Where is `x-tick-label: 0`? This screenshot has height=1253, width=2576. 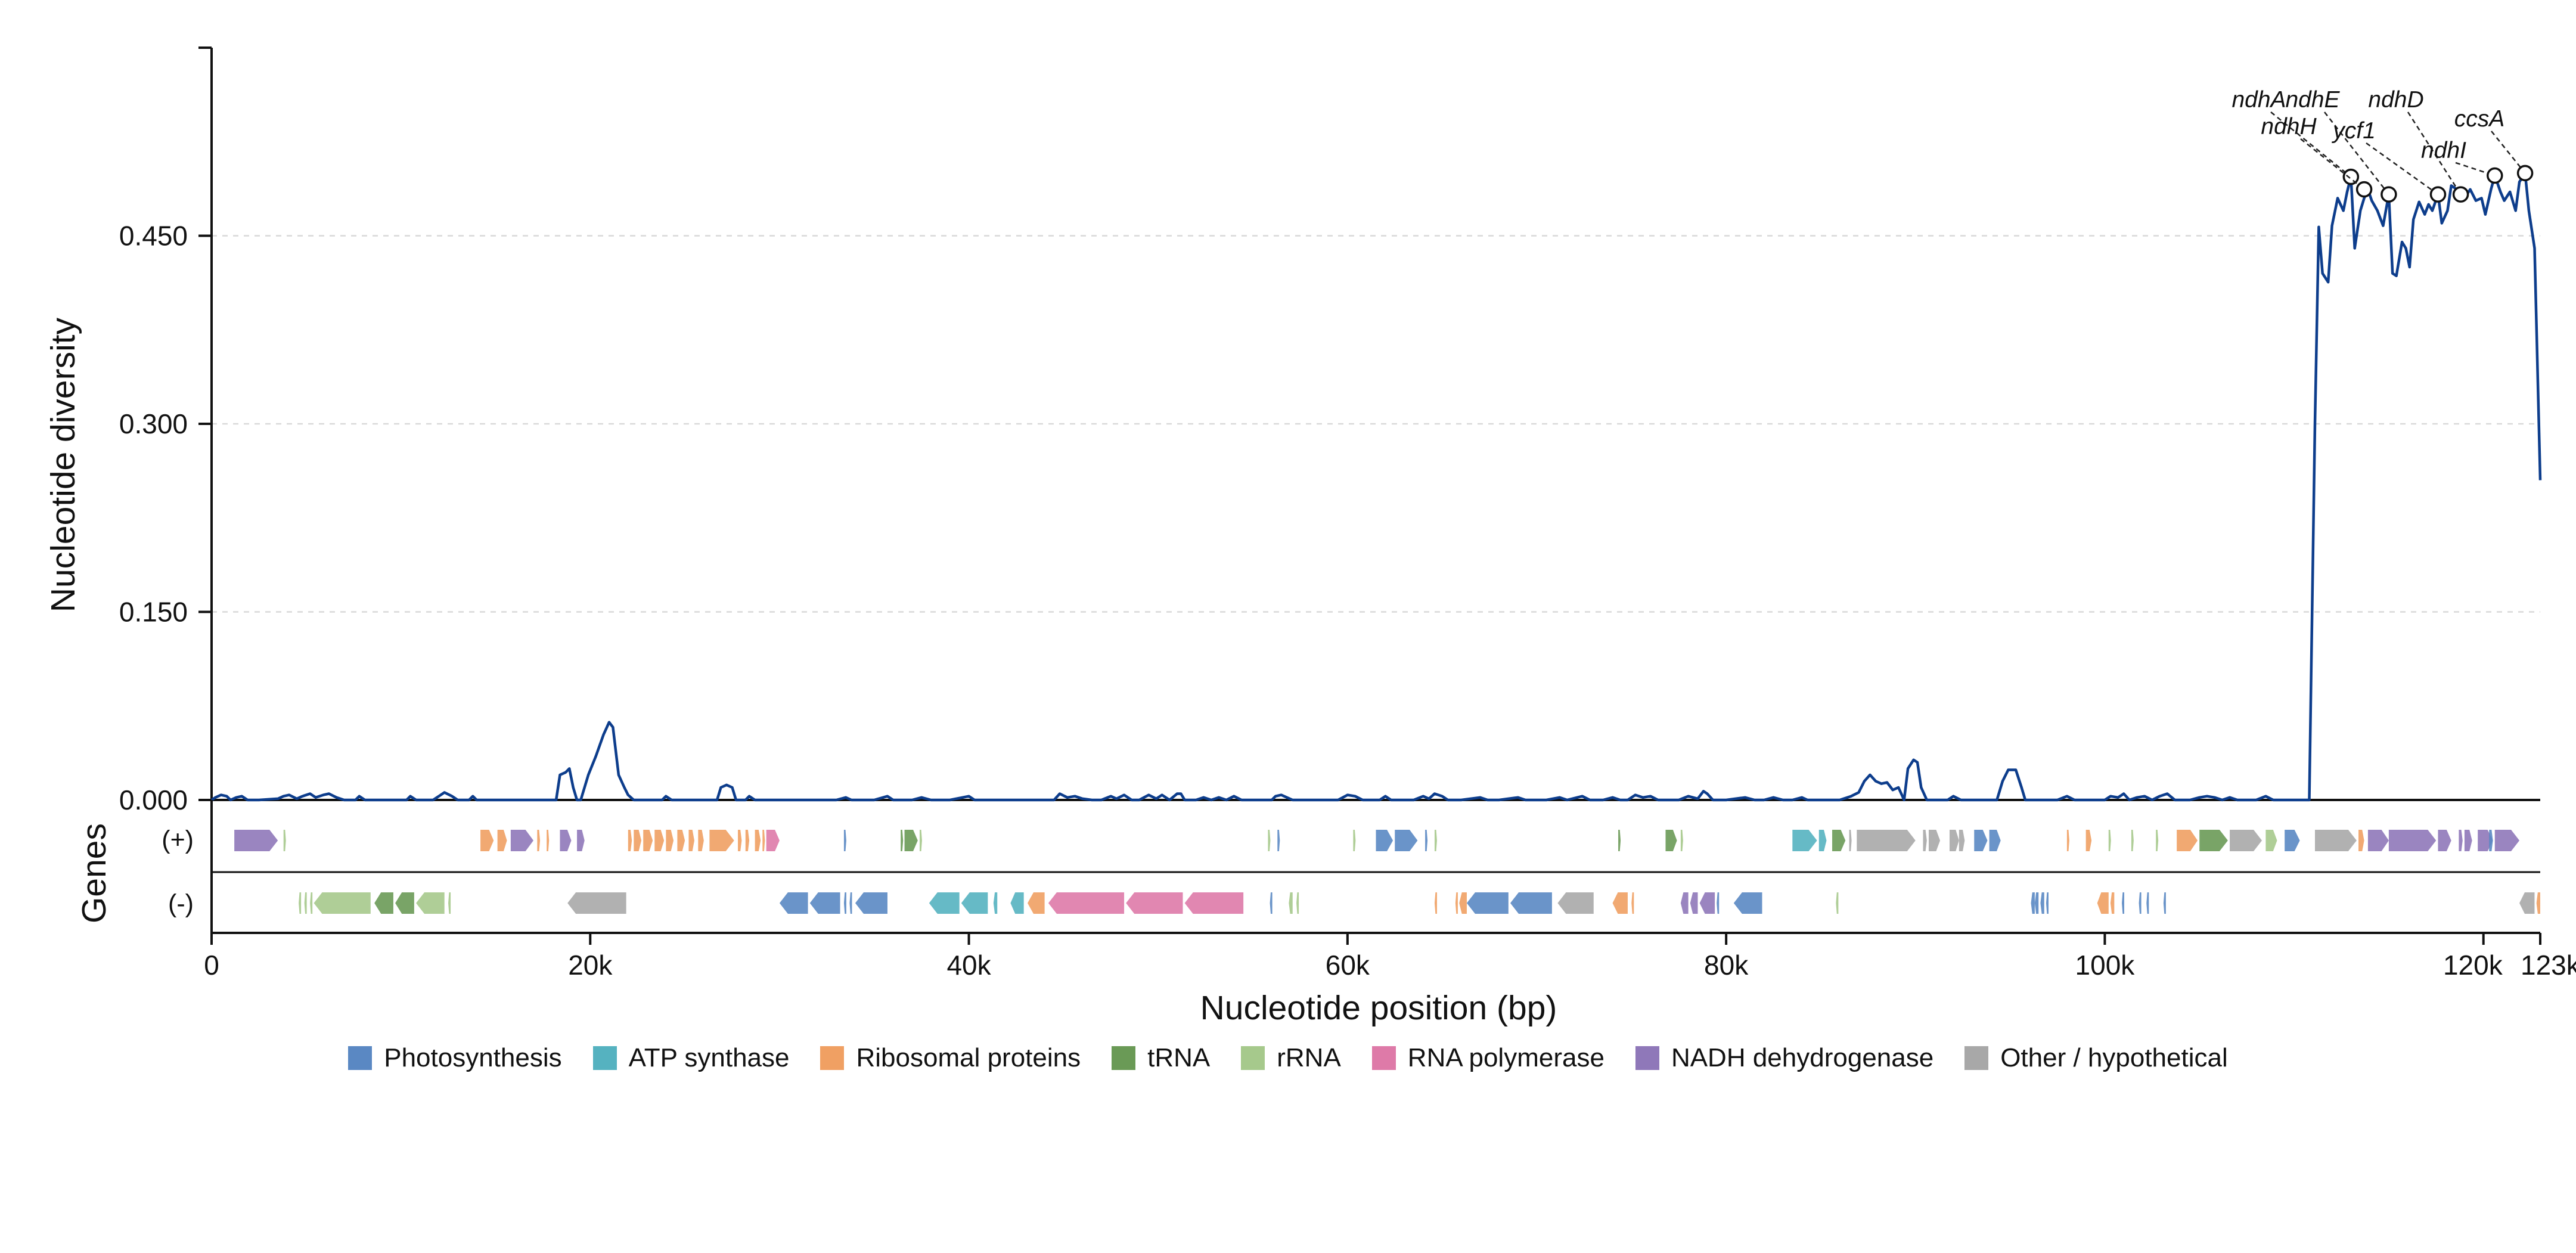 x-tick-label: 0 is located at coordinates (211, 965).